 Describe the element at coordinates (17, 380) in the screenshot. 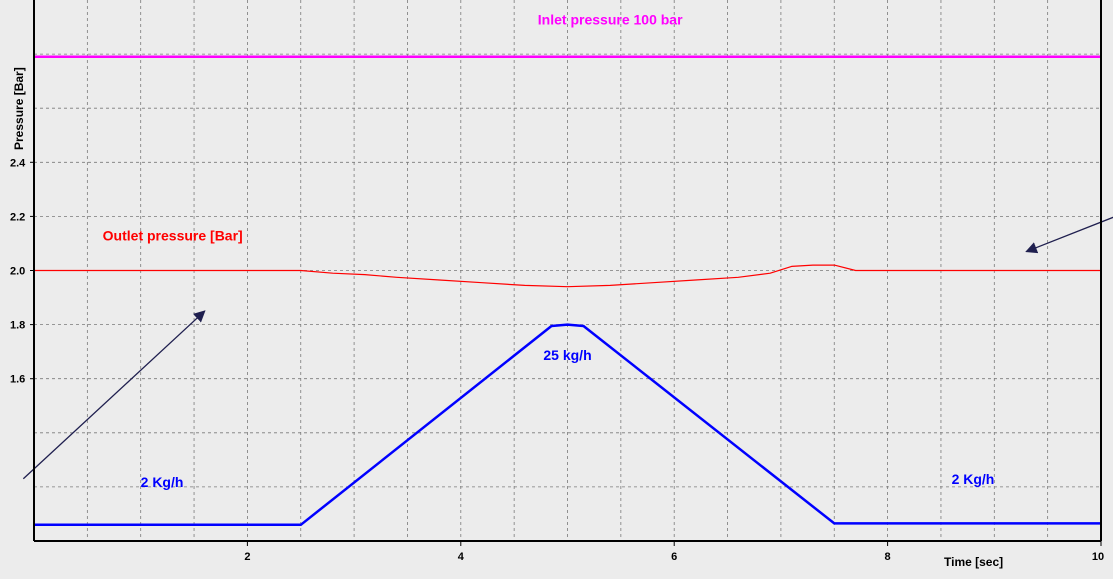

I see `y-tick-label: 1.6` at that location.